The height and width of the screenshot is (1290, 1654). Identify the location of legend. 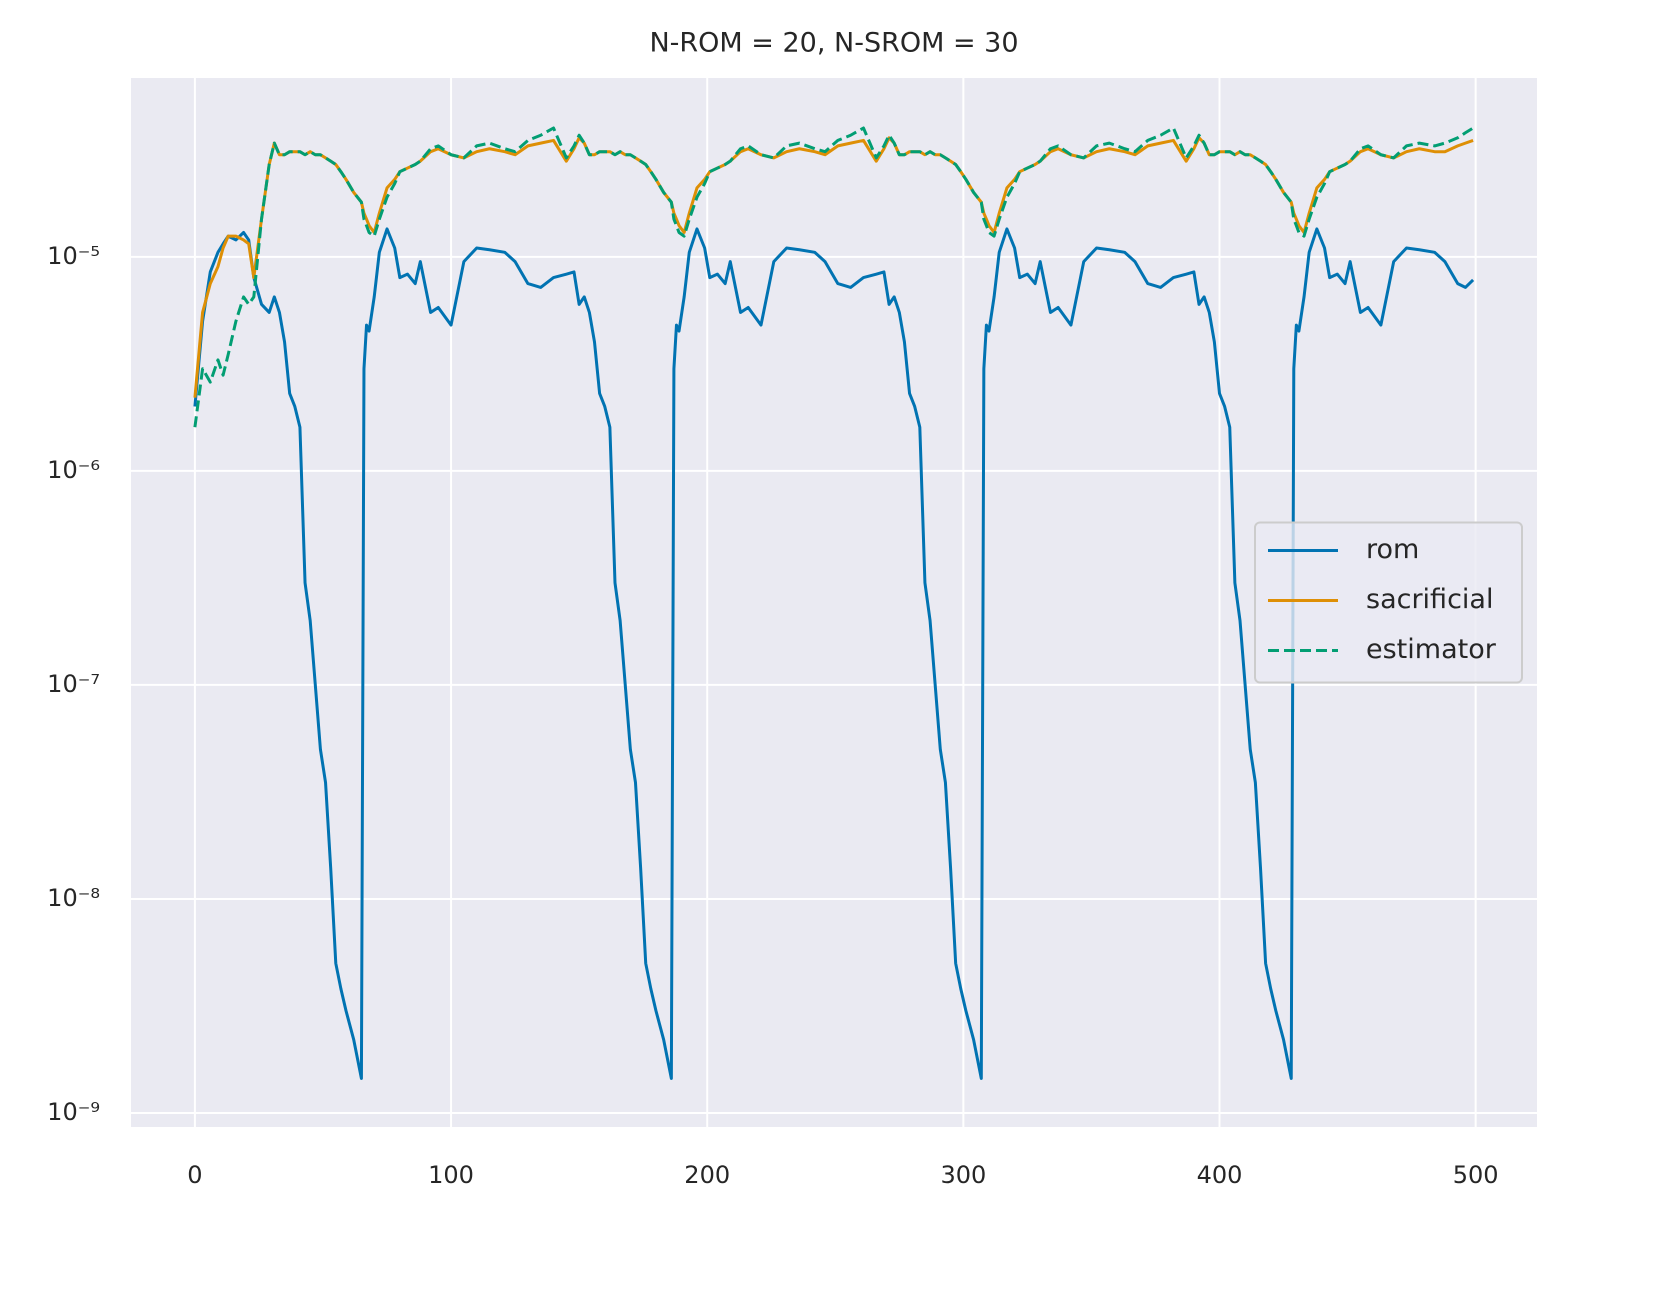
(1388, 602).